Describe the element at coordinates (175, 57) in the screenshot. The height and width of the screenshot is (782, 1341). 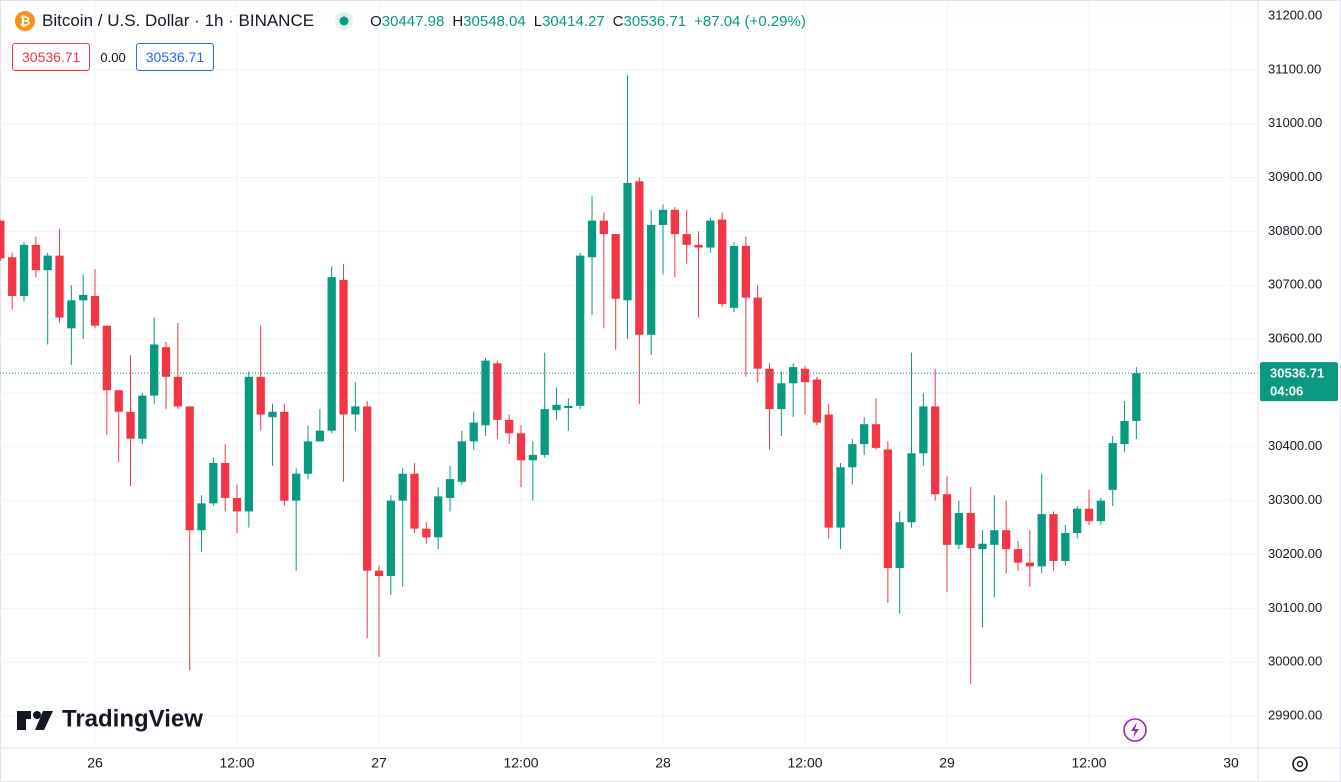
I see `buy-button: 30536.71` at that location.